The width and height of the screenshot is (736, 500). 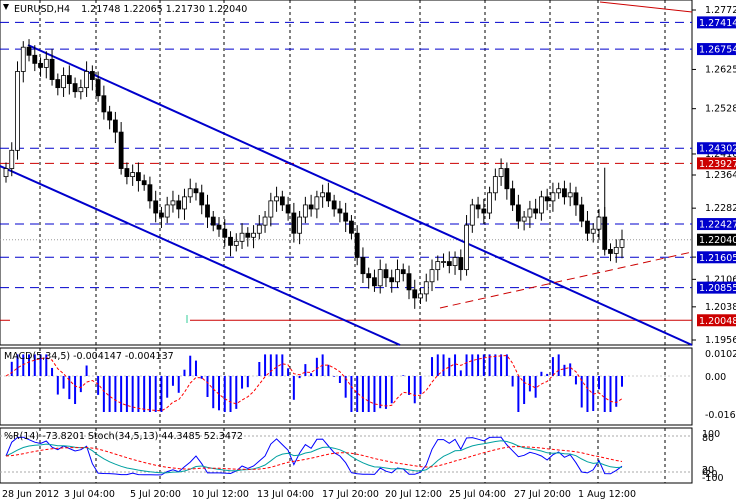 I want to click on wpr-line, so click(x=314, y=456).